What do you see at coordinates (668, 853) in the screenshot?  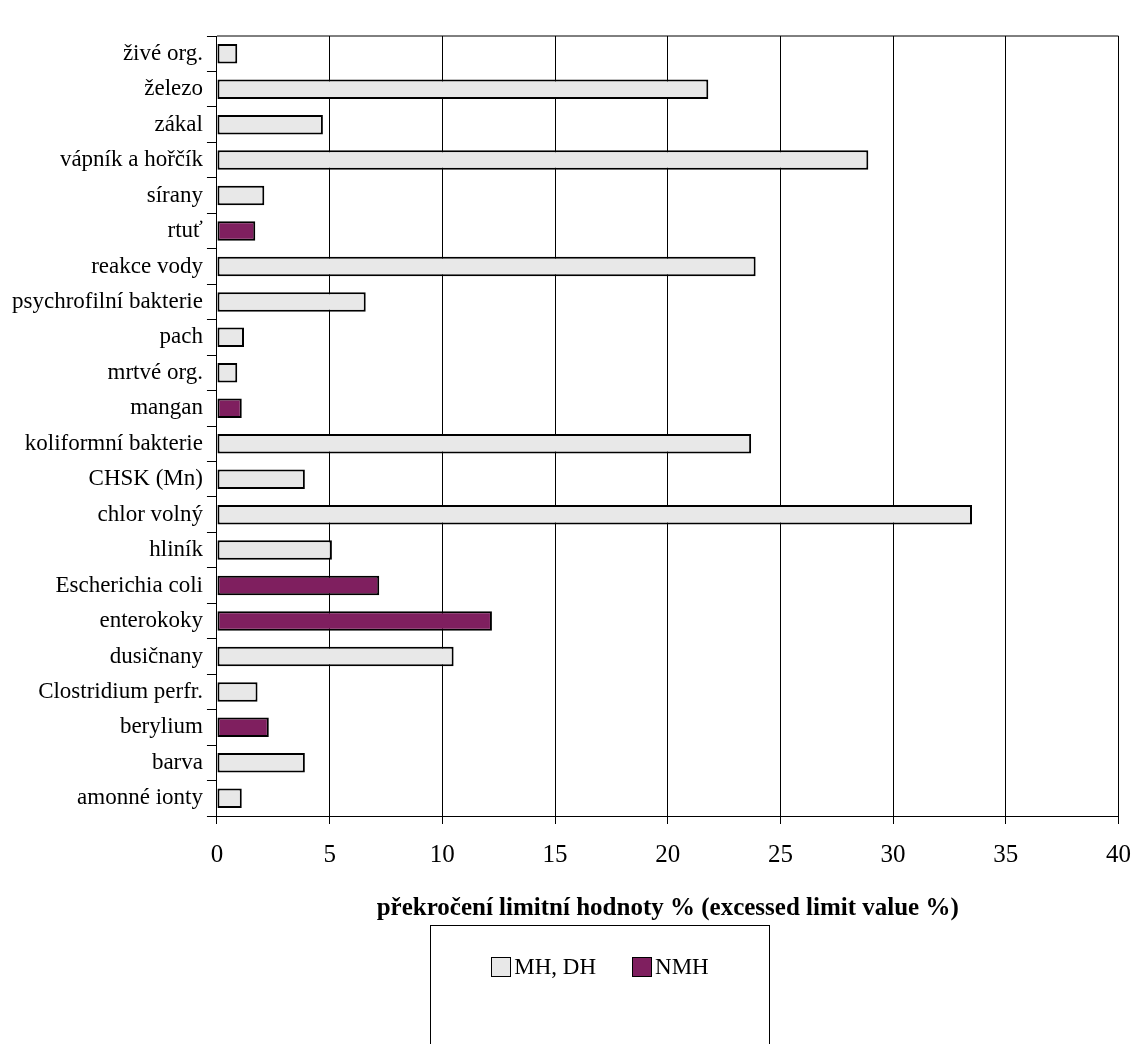 I see `x-tick-label: 20` at bounding box center [668, 853].